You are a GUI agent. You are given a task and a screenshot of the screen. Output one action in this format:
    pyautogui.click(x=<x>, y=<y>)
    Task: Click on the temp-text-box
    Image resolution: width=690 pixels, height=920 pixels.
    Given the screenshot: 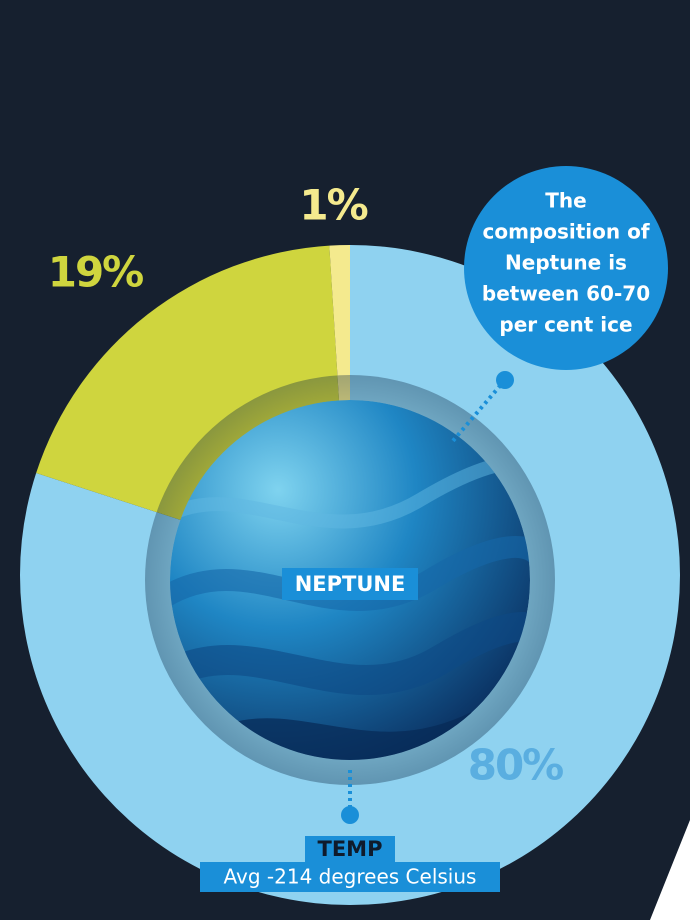 What is the action you would take?
    pyautogui.click(x=350, y=877)
    